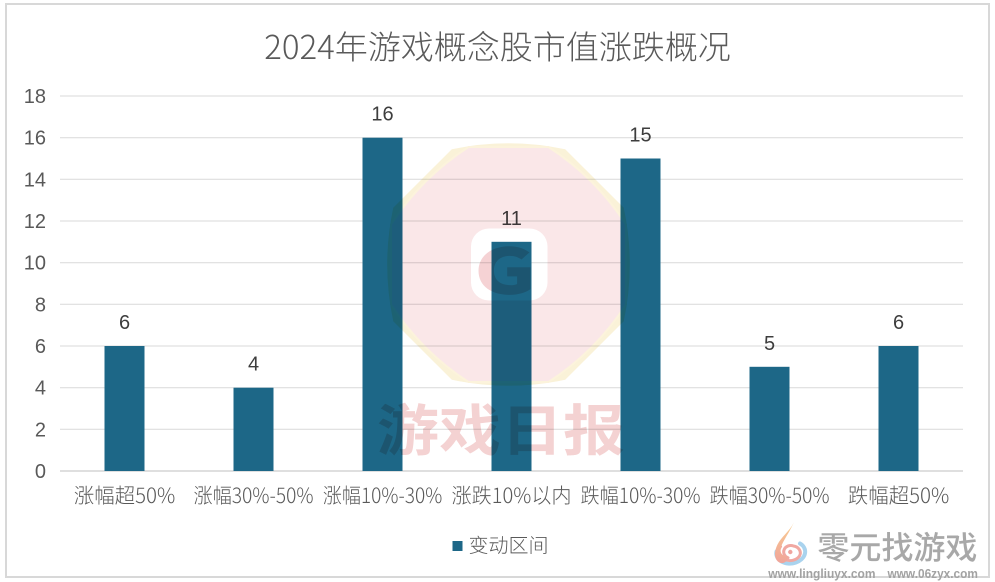  What do you see at coordinates (35, 264) in the screenshot?
I see `svg-text: 10` at bounding box center [35, 264].